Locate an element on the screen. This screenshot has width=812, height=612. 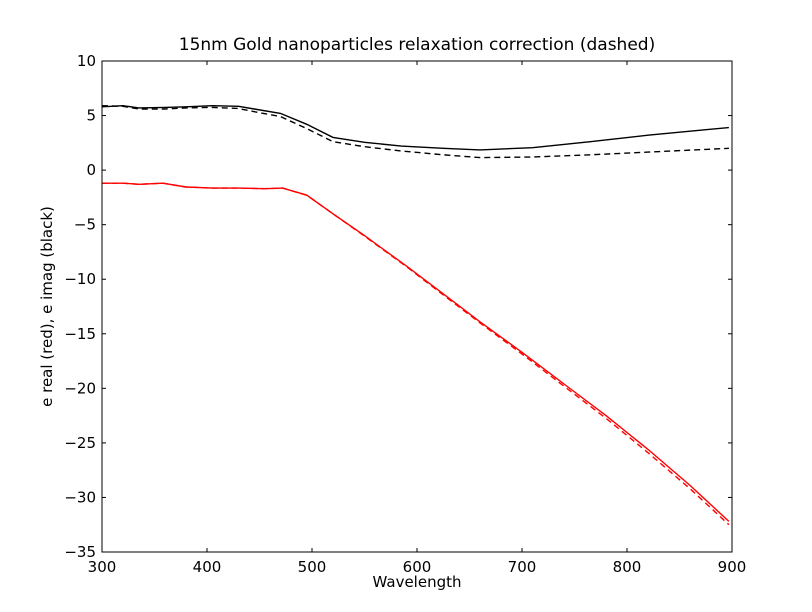
y-tick-label: 10 is located at coordinates (86, 61).